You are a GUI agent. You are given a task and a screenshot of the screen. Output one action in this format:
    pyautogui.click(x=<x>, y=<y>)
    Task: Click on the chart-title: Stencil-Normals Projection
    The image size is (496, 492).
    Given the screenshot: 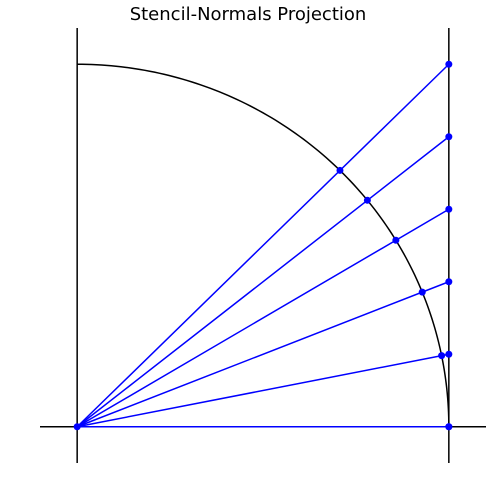 What is the action you would take?
    pyautogui.click(x=248, y=14)
    